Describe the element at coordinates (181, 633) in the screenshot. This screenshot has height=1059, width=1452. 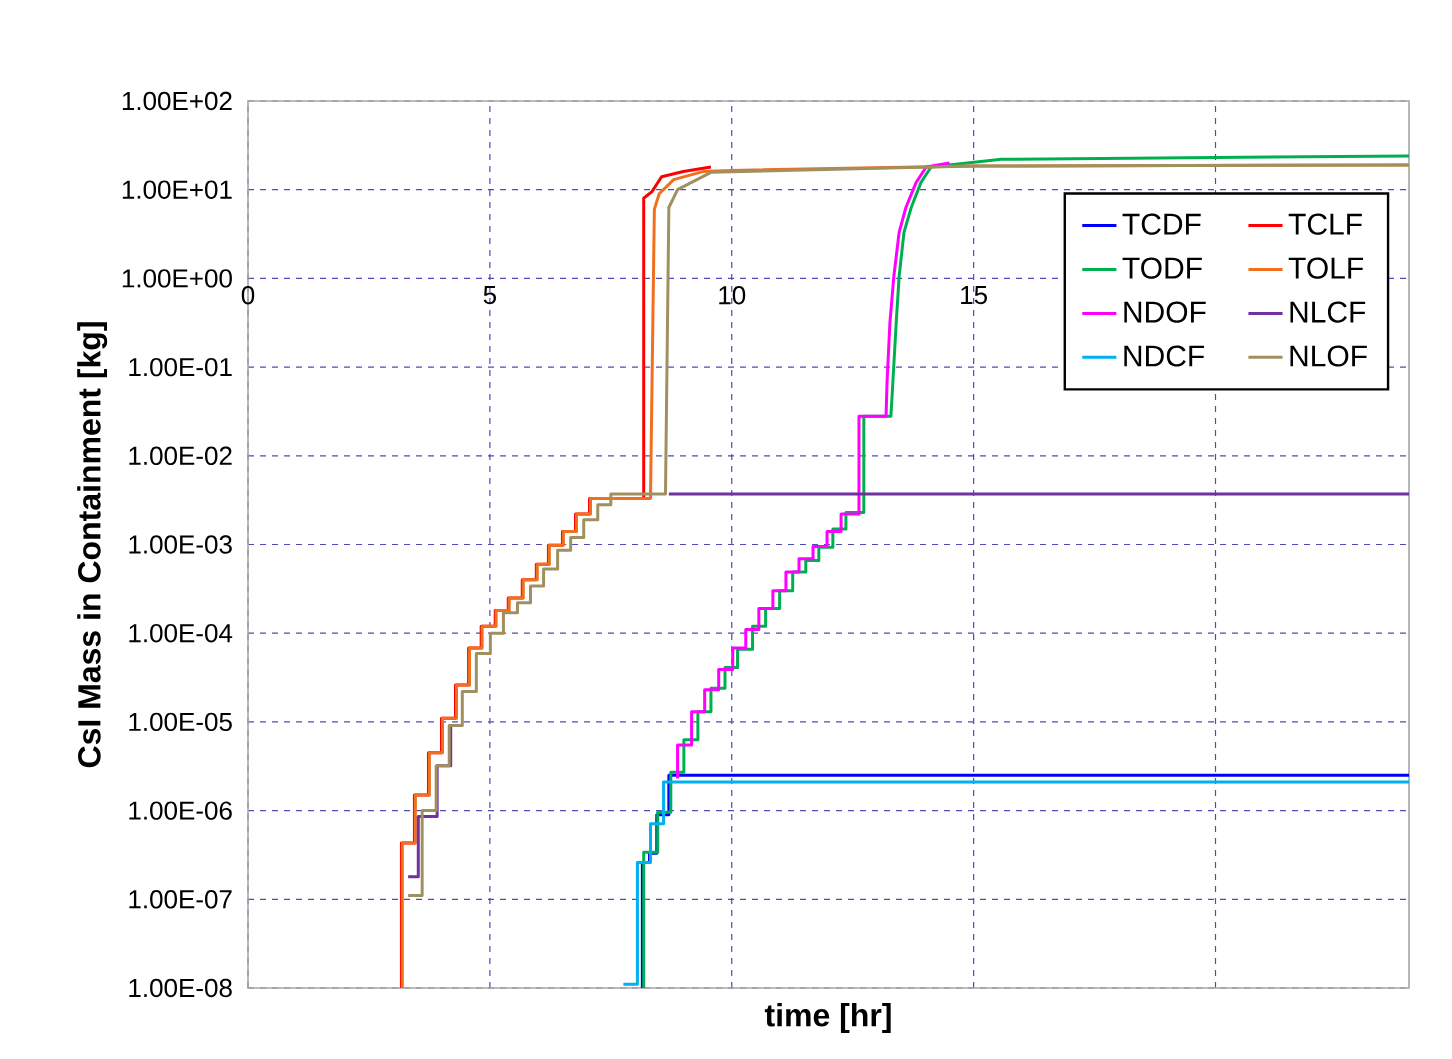
I see `y-tick-label: 1.00E-04` at that location.